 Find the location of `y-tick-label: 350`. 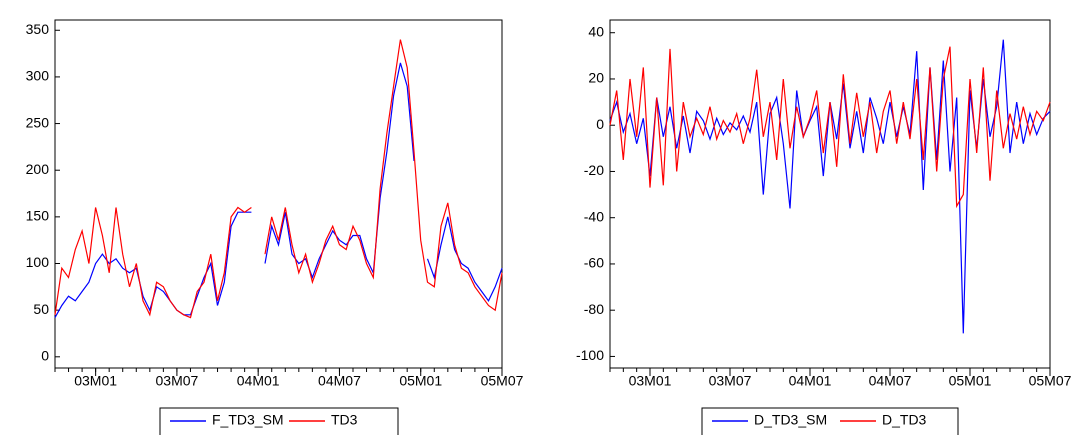

y-tick-label: 350 is located at coordinates (38, 29).